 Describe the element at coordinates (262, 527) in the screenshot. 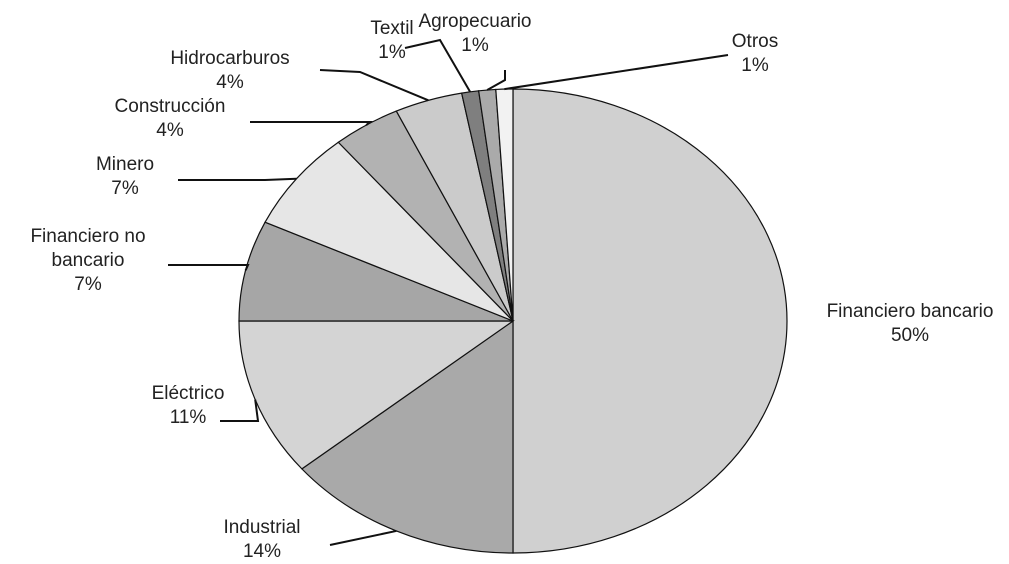

I see `slice-name: Industrial` at that location.